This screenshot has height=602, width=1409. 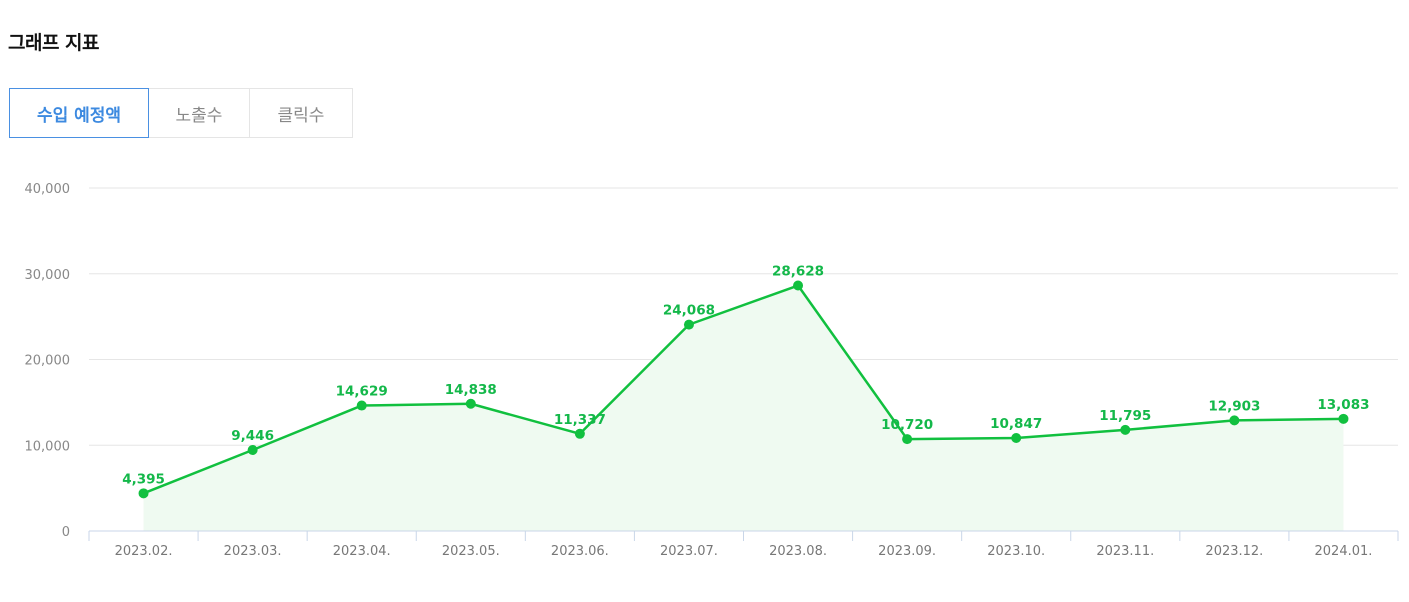 What do you see at coordinates (1016, 551) in the screenshot?
I see `x-tick-label: 2023.10.` at bounding box center [1016, 551].